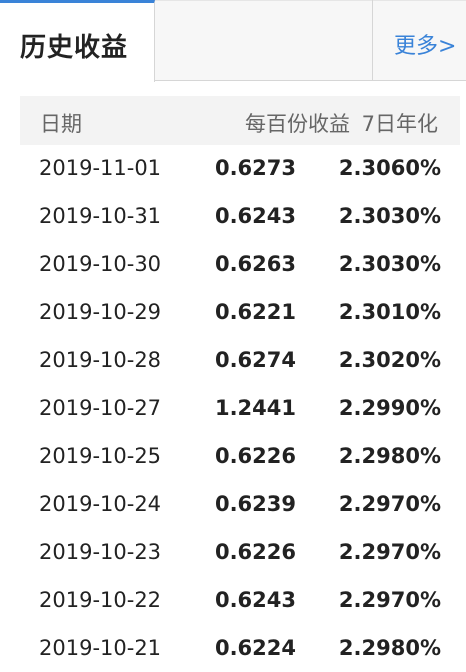  Describe the element at coordinates (233, 41) in the screenshot. I see `tab-bar: 历史收益 更多>` at that location.